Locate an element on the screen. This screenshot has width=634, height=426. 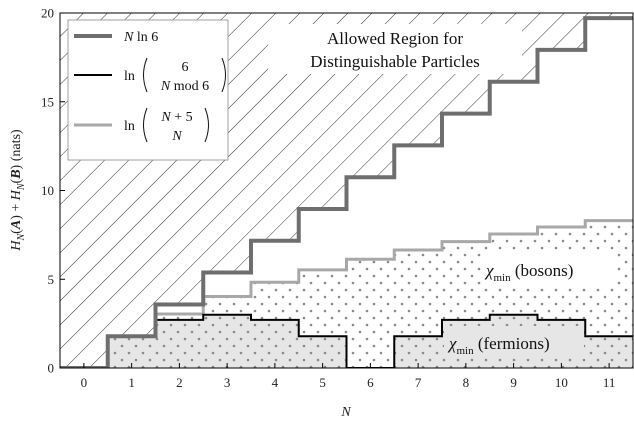
x-tick-label: 7 is located at coordinates (418, 382).